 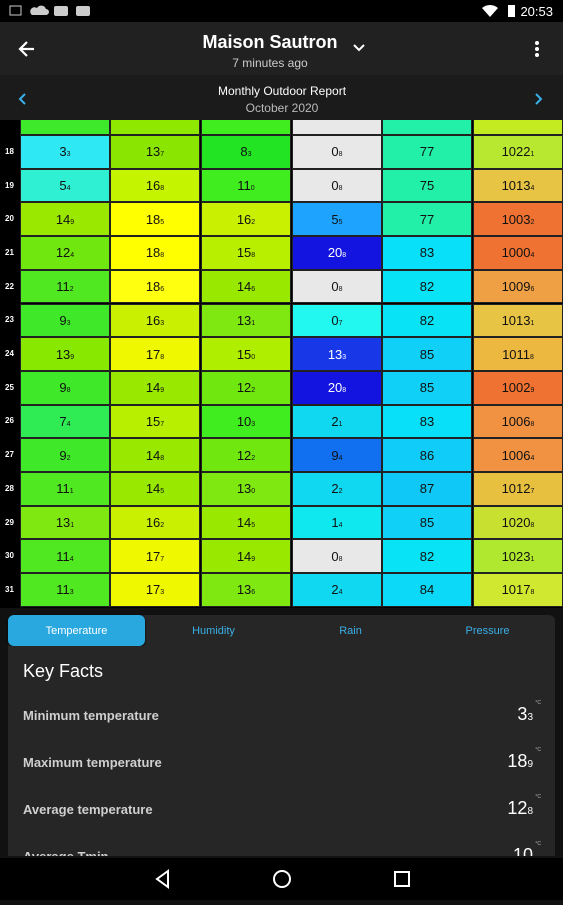 What do you see at coordinates (539, 99) in the screenshot?
I see `next-month` at bounding box center [539, 99].